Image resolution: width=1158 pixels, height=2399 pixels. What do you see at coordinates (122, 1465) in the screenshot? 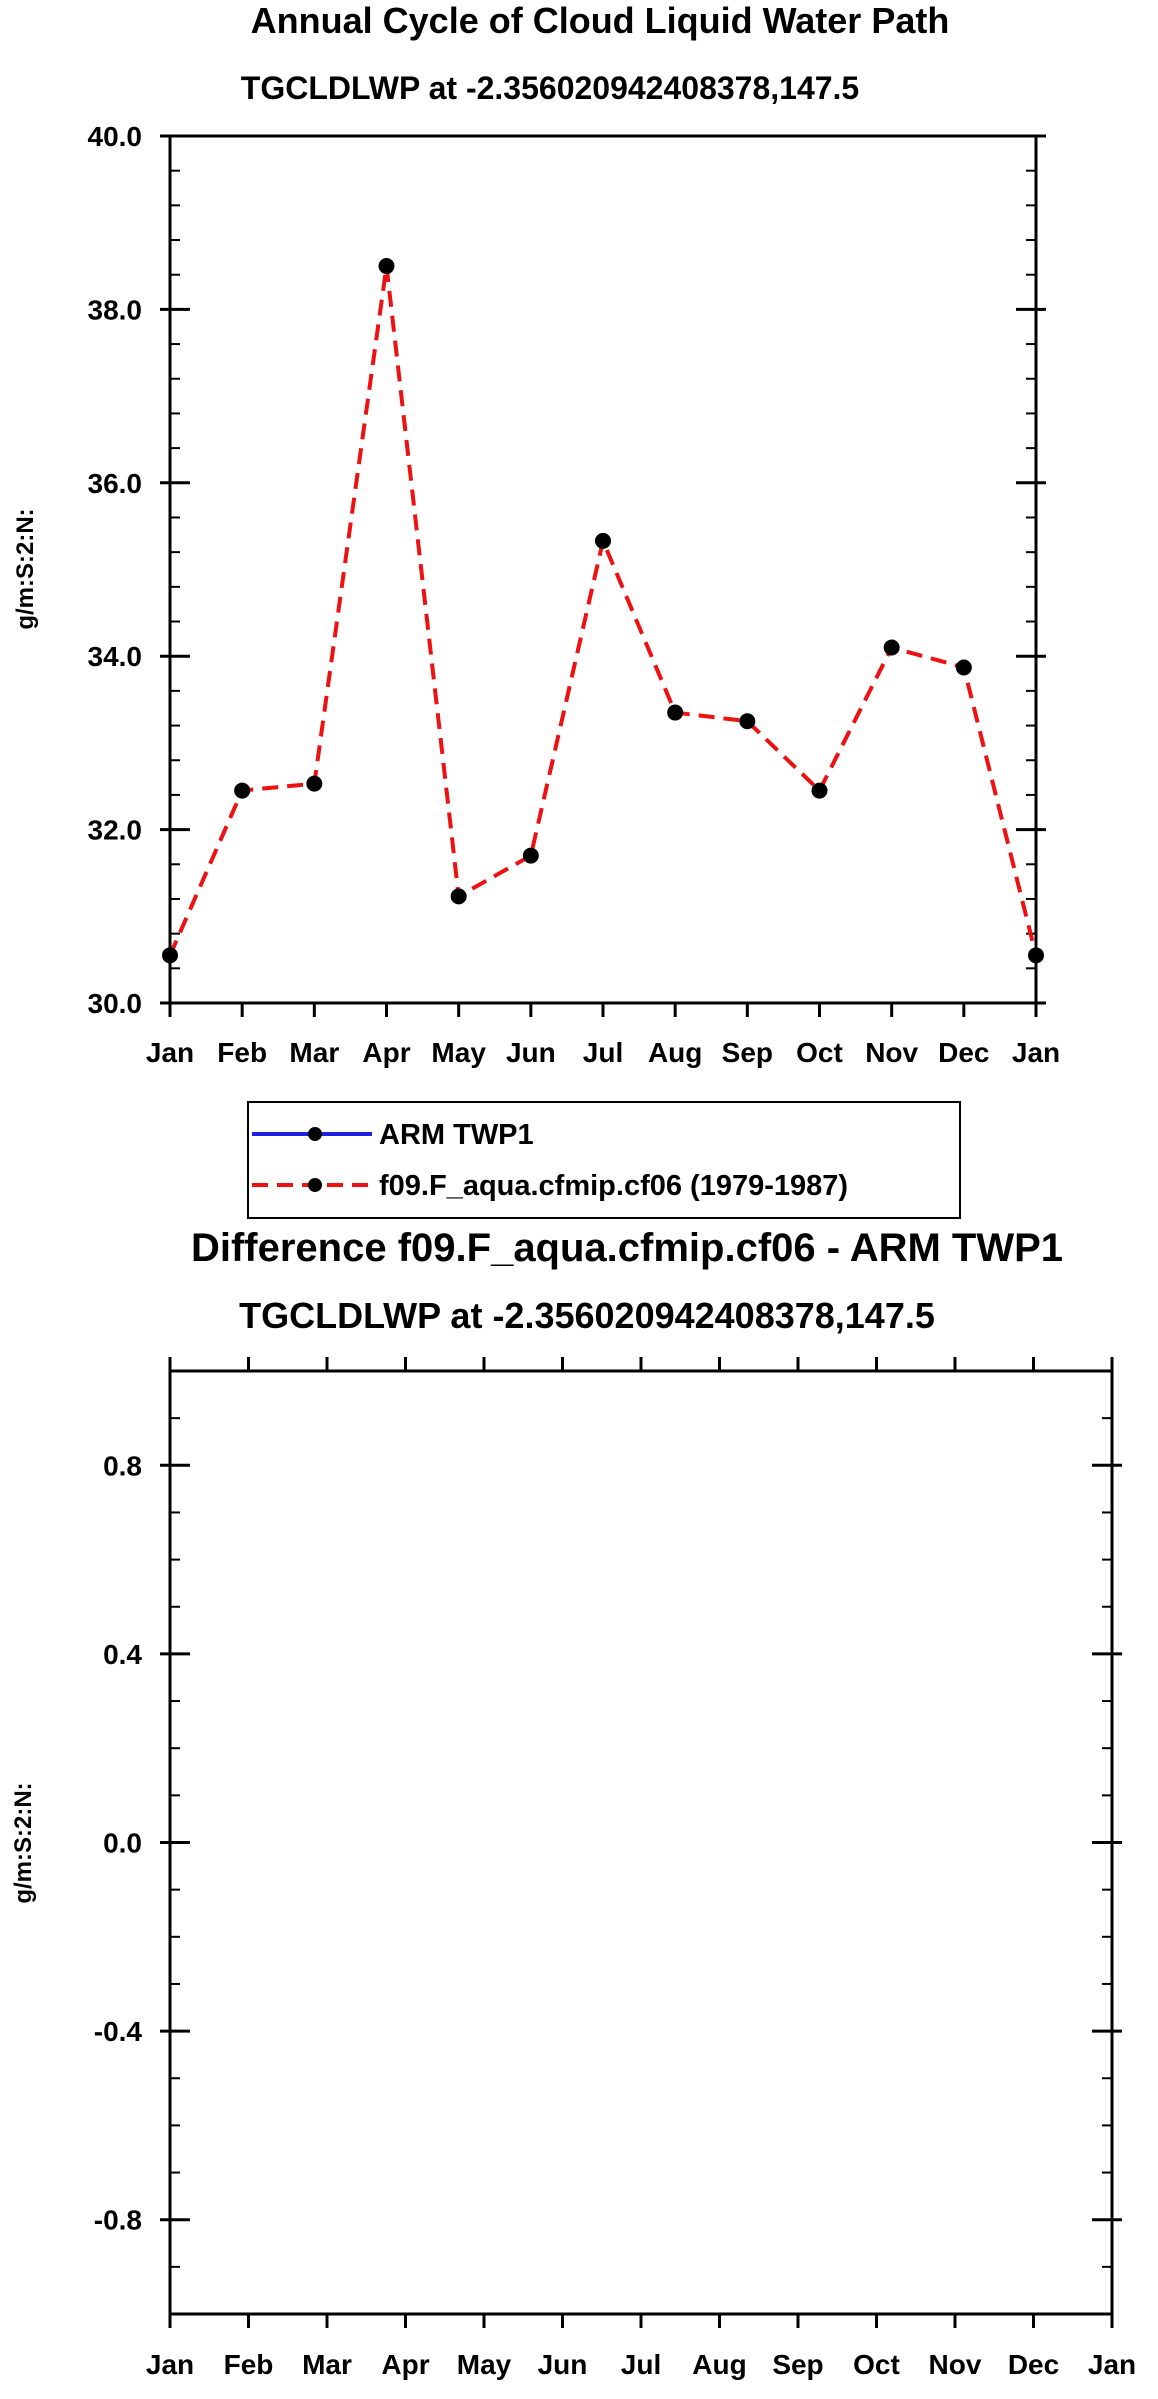
I see `y-tick-label: 0.8` at bounding box center [122, 1465].